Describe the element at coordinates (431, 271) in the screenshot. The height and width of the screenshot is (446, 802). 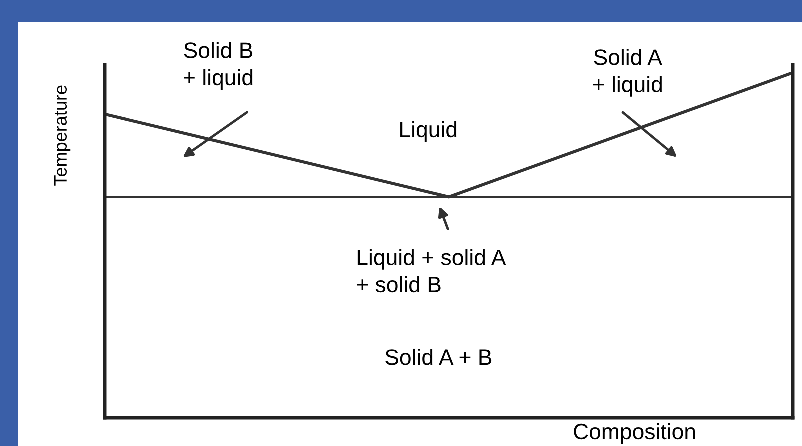
I see `annotation: Liquid + solid A + solid B` at that location.